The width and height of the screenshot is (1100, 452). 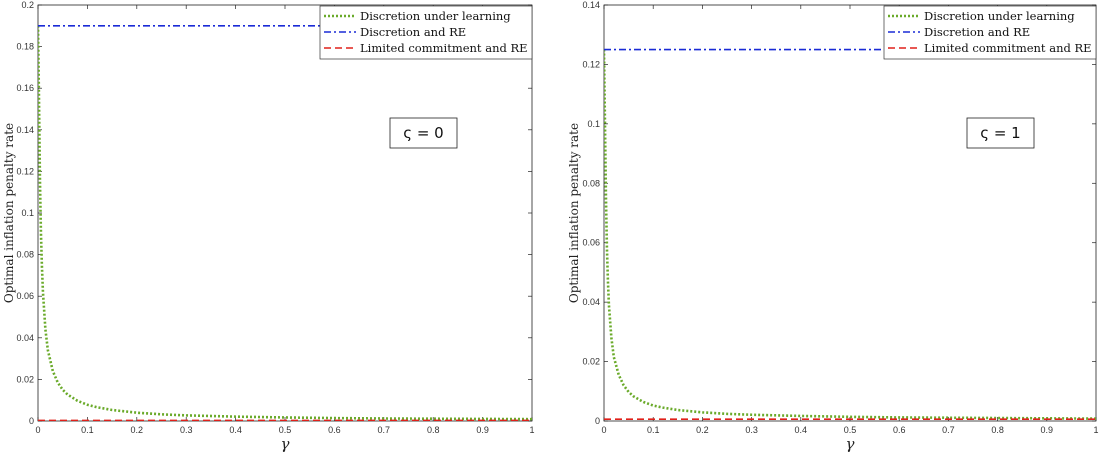 What do you see at coordinates (25, 88) in the screenshot?
I see `y-tick-label: 0.16` at bounding box center [25, 88].